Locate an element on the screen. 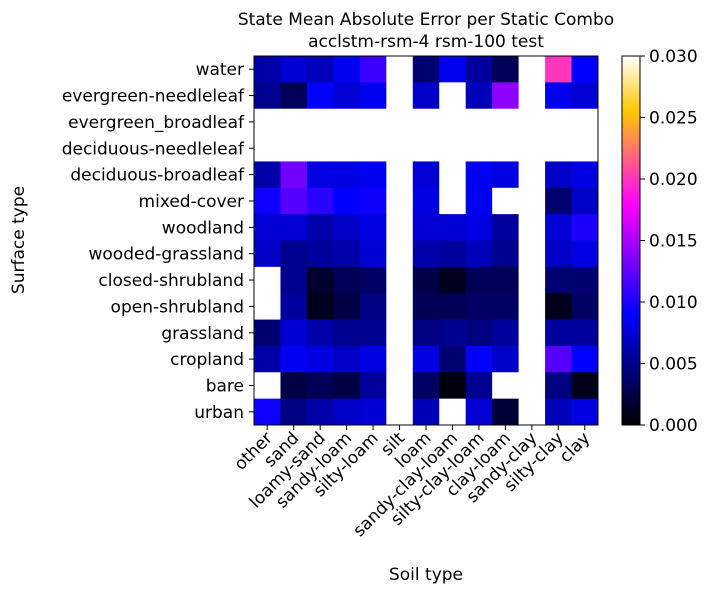 The image size is (715, 595). y-tick-label: bare is located at coordinates (225, 386).